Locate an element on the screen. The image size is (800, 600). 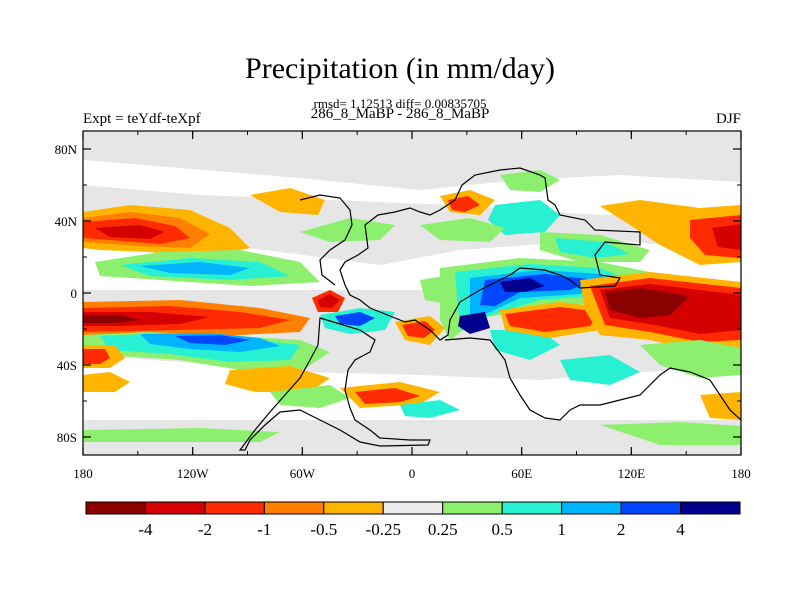
anomaly-lightblue is located at coordinates (195, 268).